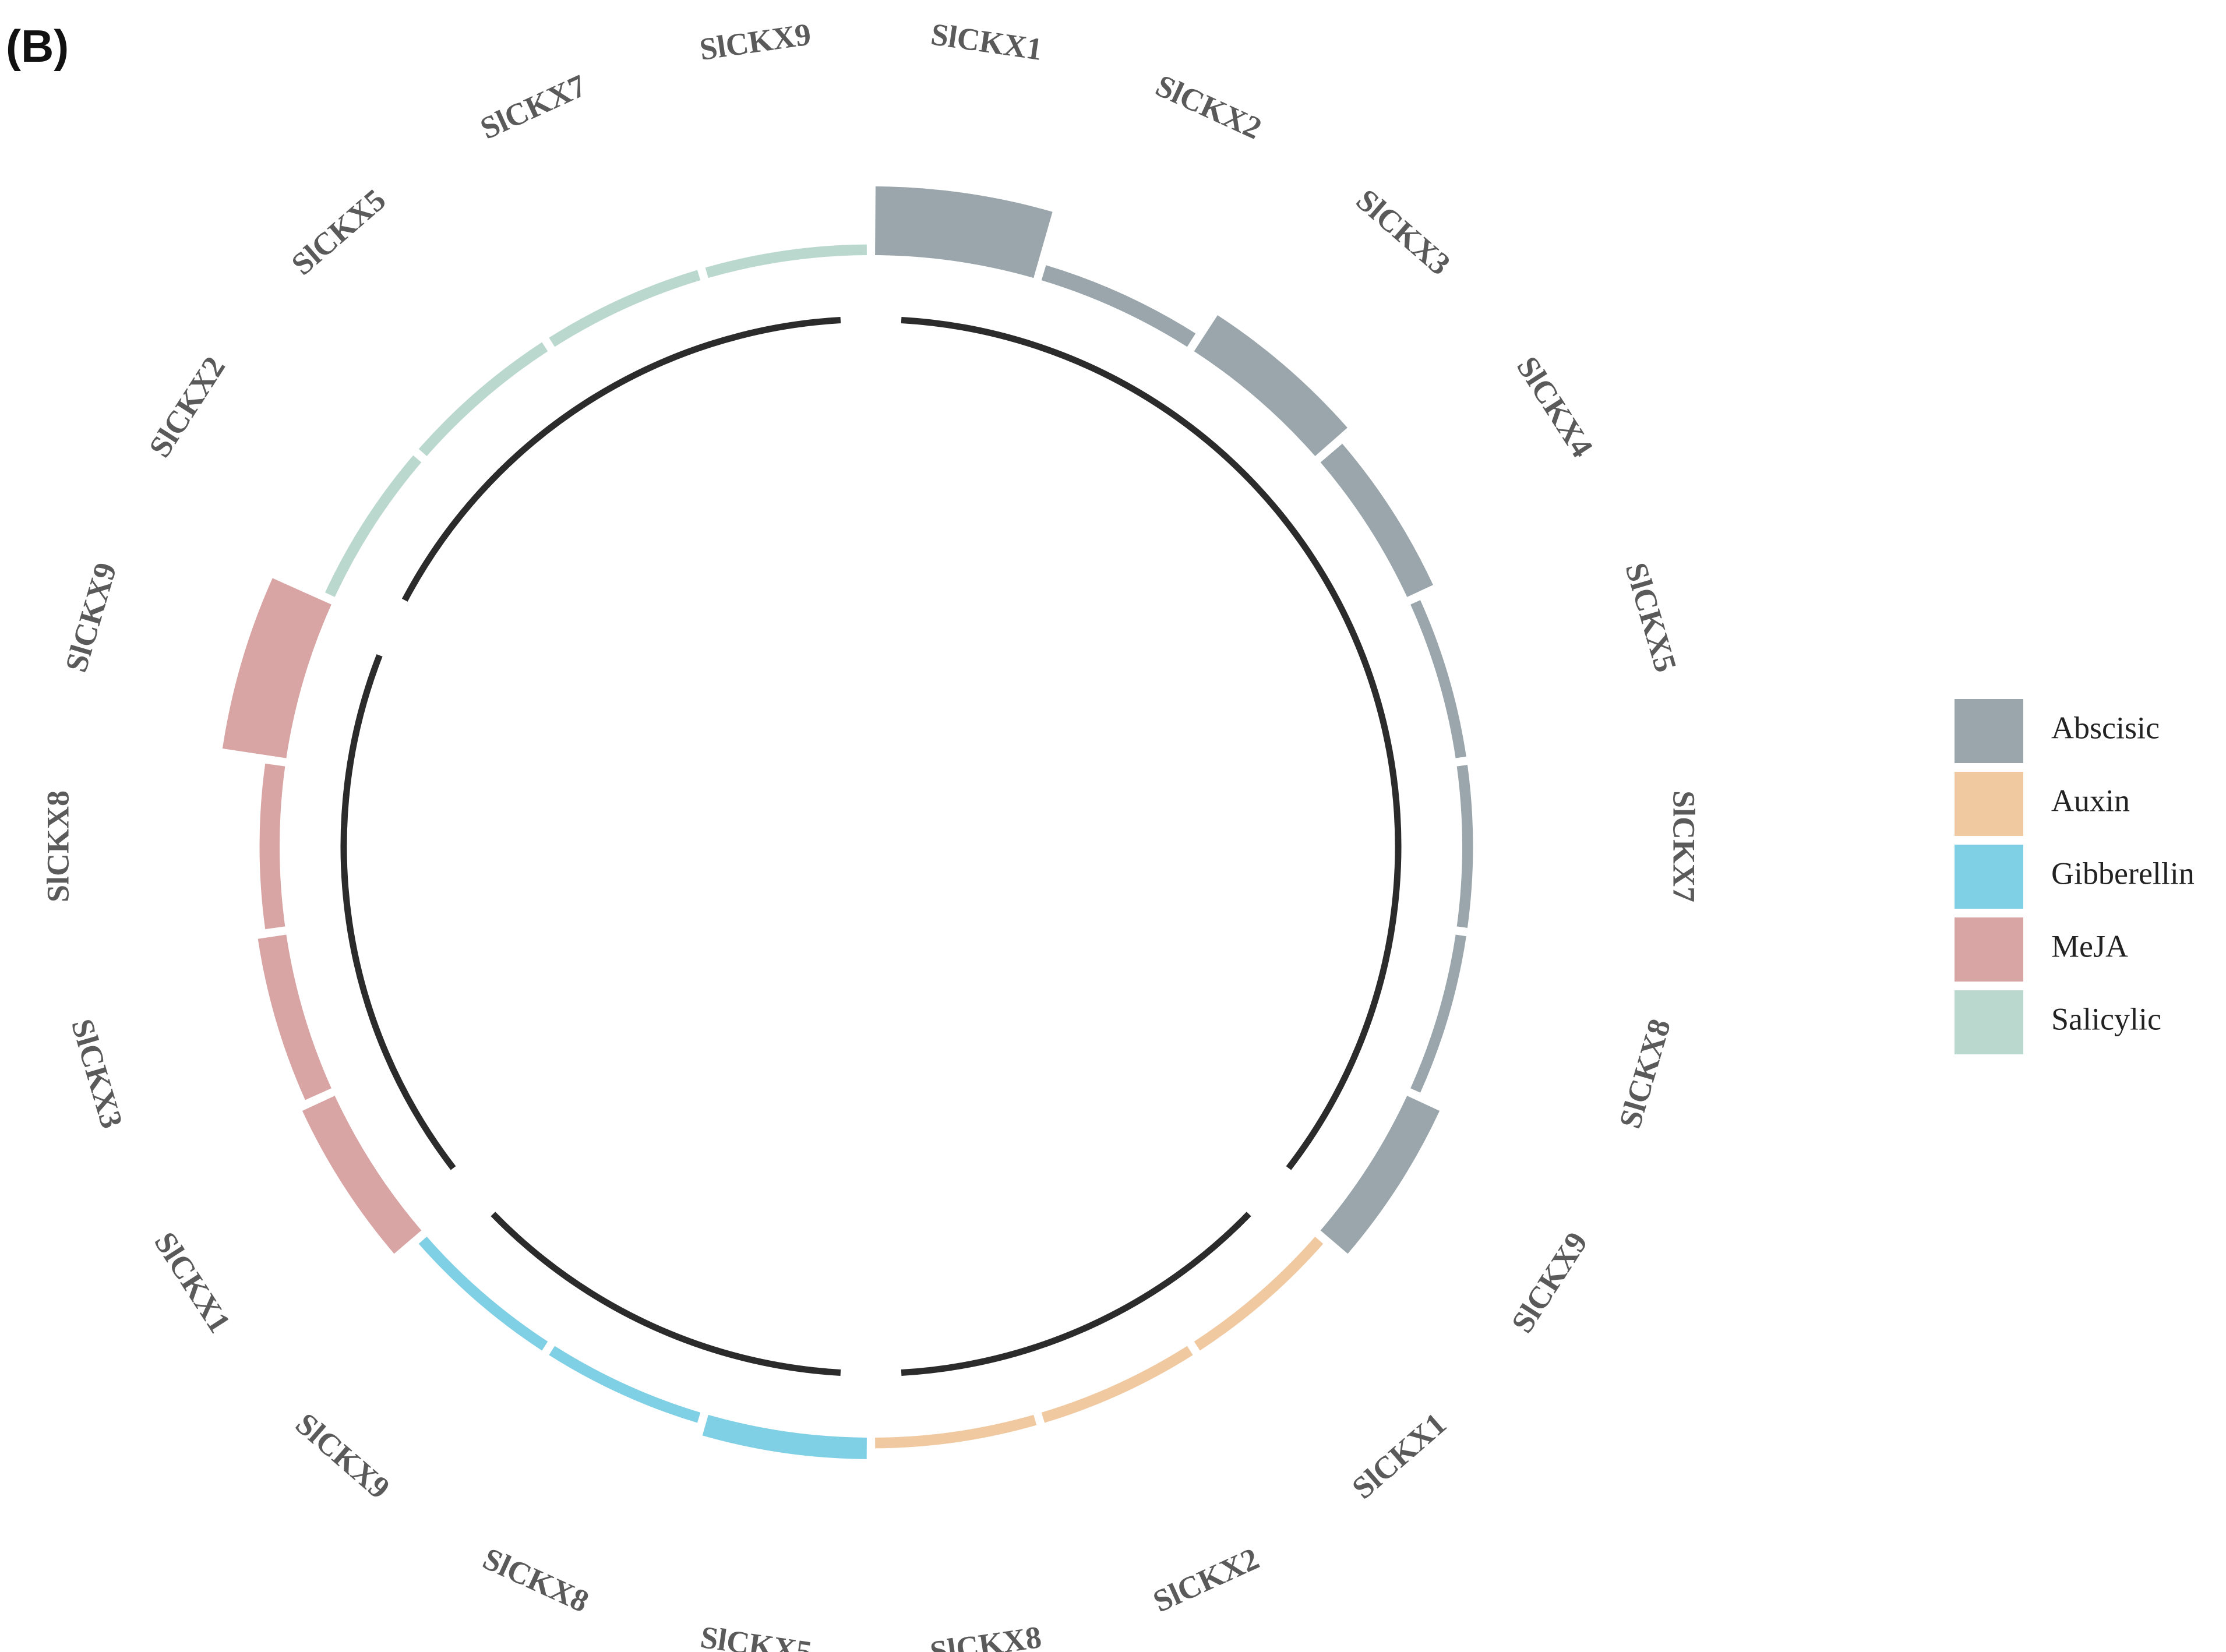  What do you see at coordinates (1151, 743) in the screenshot?
I see `inner-arc-abscisic` at bounding box center [1151, 743].